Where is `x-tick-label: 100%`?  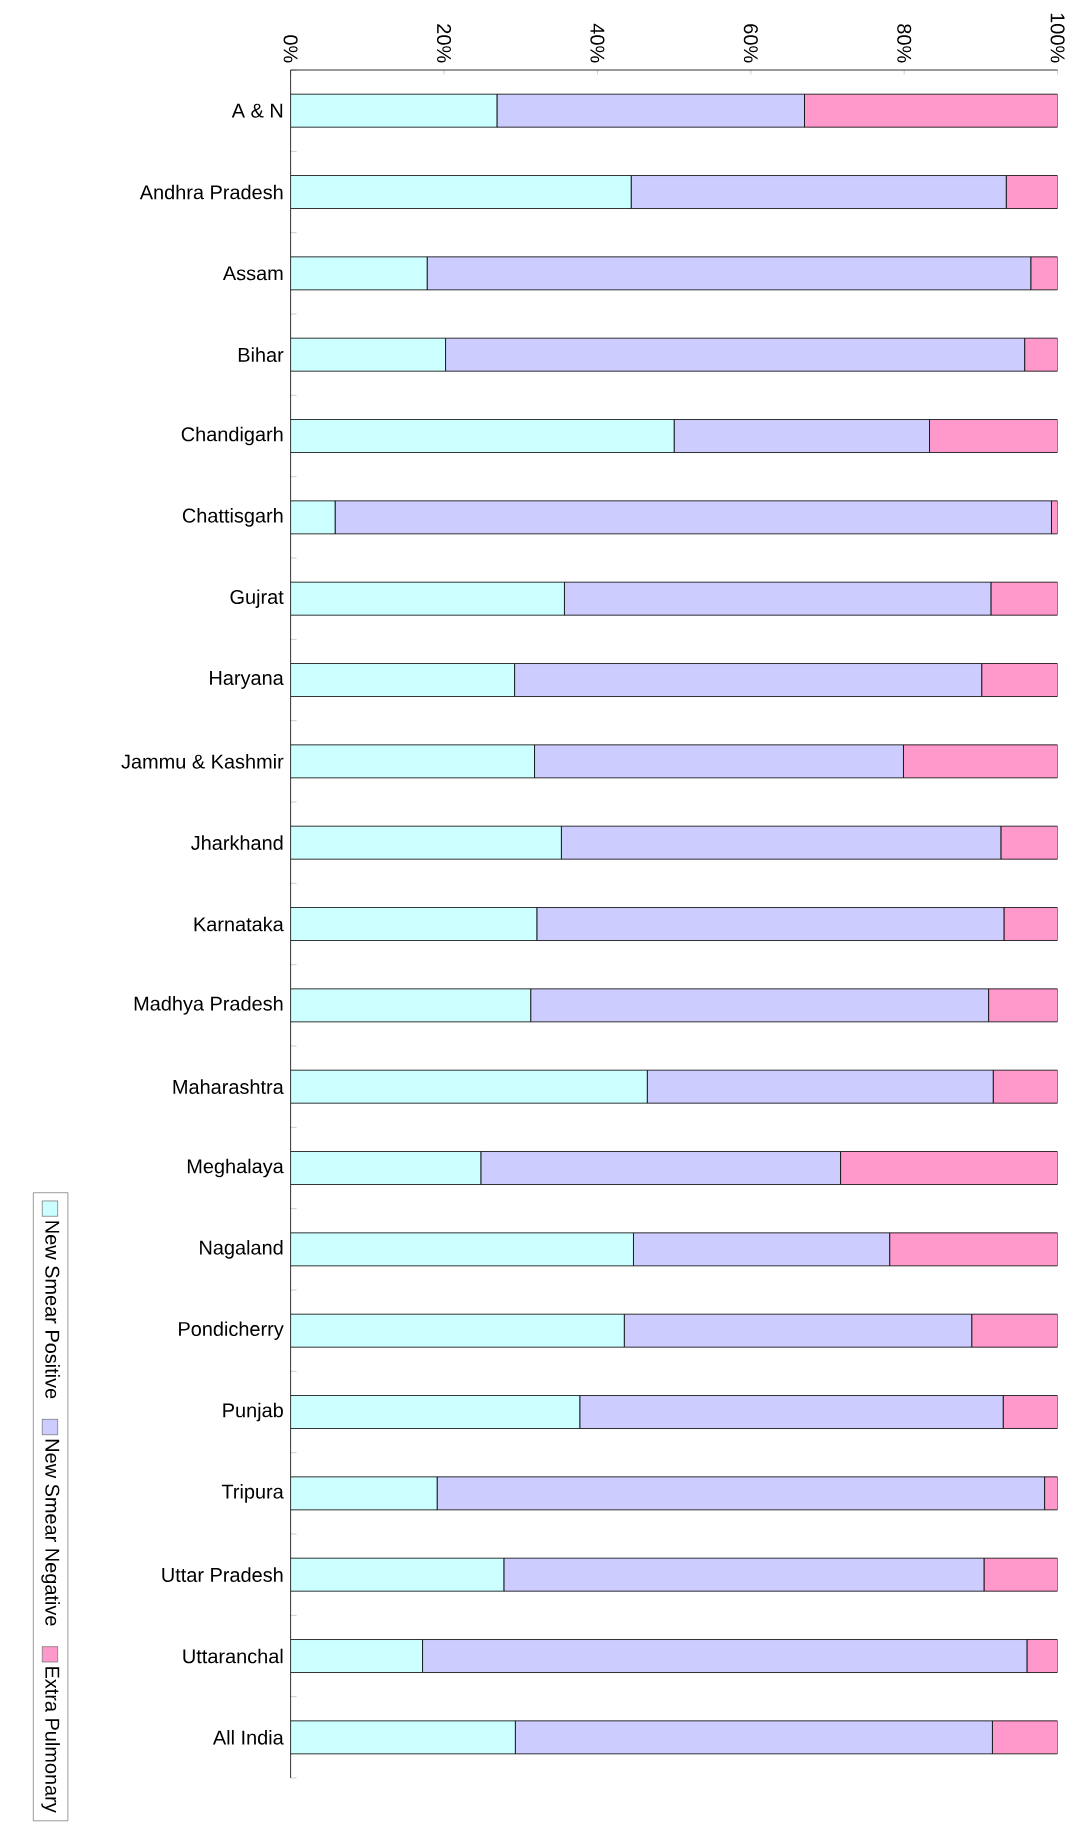
x-tick-label: 100% is located at coordinates (1057, 38).